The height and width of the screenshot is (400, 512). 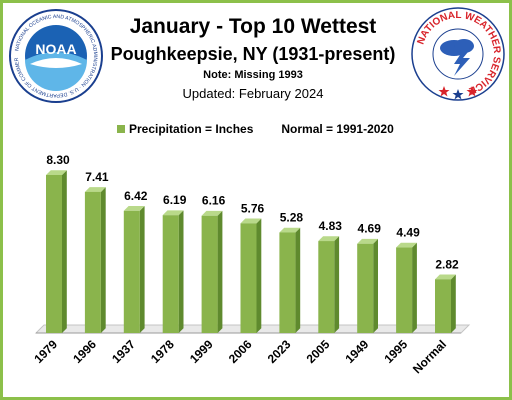 I want to click on updated-date: Updated: February 2024, so click(x=253, y=93).